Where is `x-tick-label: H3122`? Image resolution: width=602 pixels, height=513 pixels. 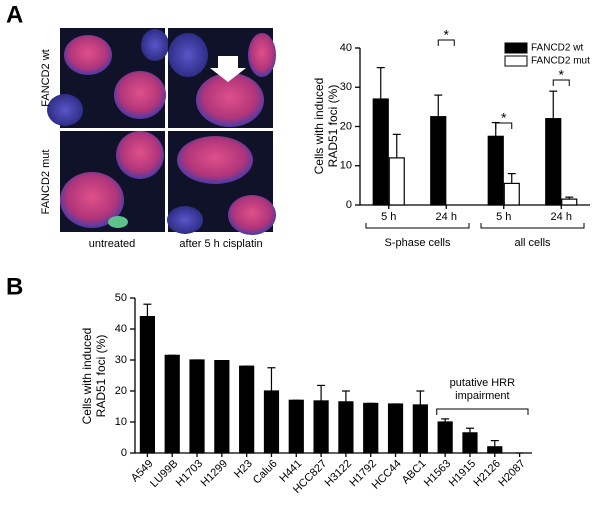
x-tick-label: H3122 is located at coordinates (338, 473).